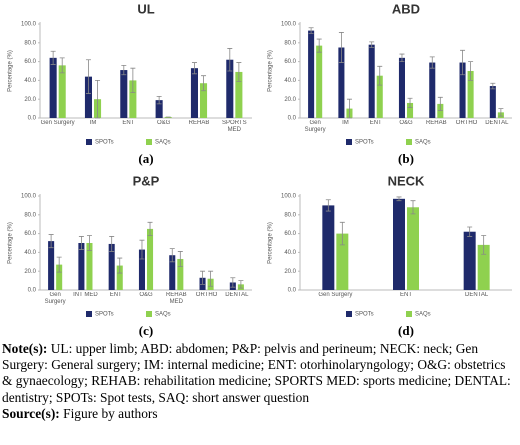 The height and width of the screenshot is (445, 520). What do you see at coordinates (176, 298) in the screenshot?
I see `x-tick-label-box: REHAB MED` at bounding box center [176, 298].